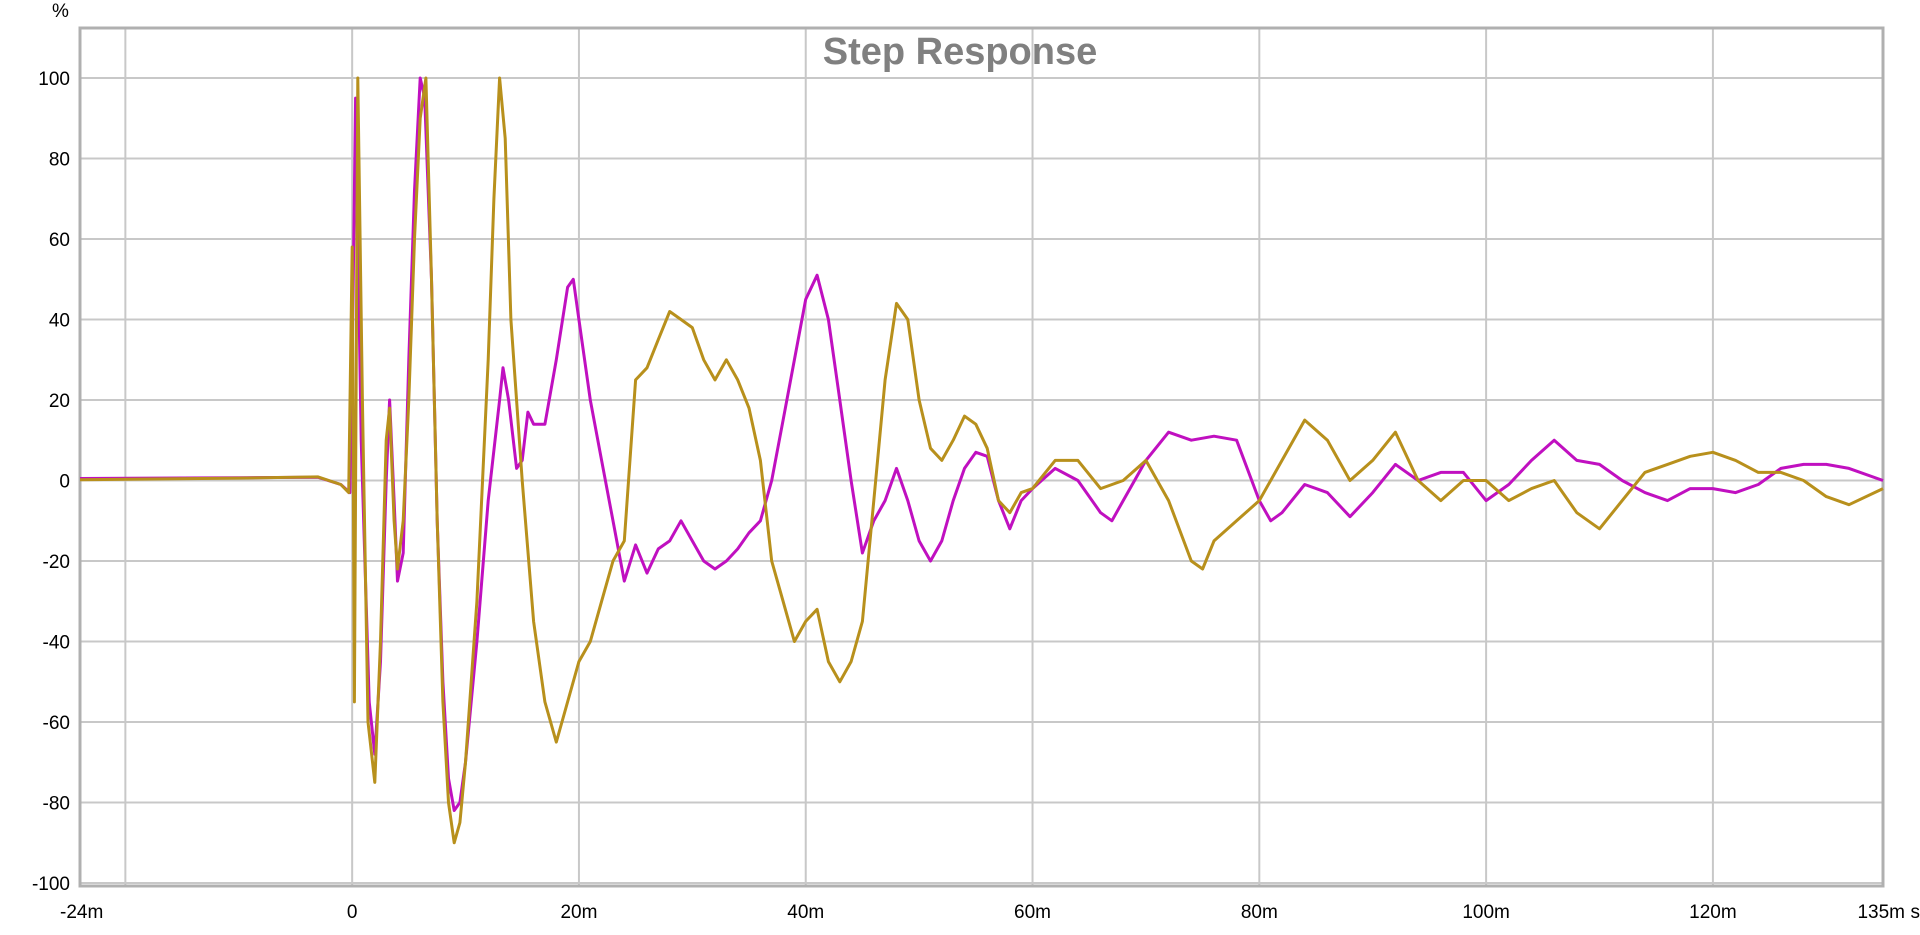 The width and height of the screenshot is (1920, 935). I want to click on x-tick-label: 20m, so click(578, 912).